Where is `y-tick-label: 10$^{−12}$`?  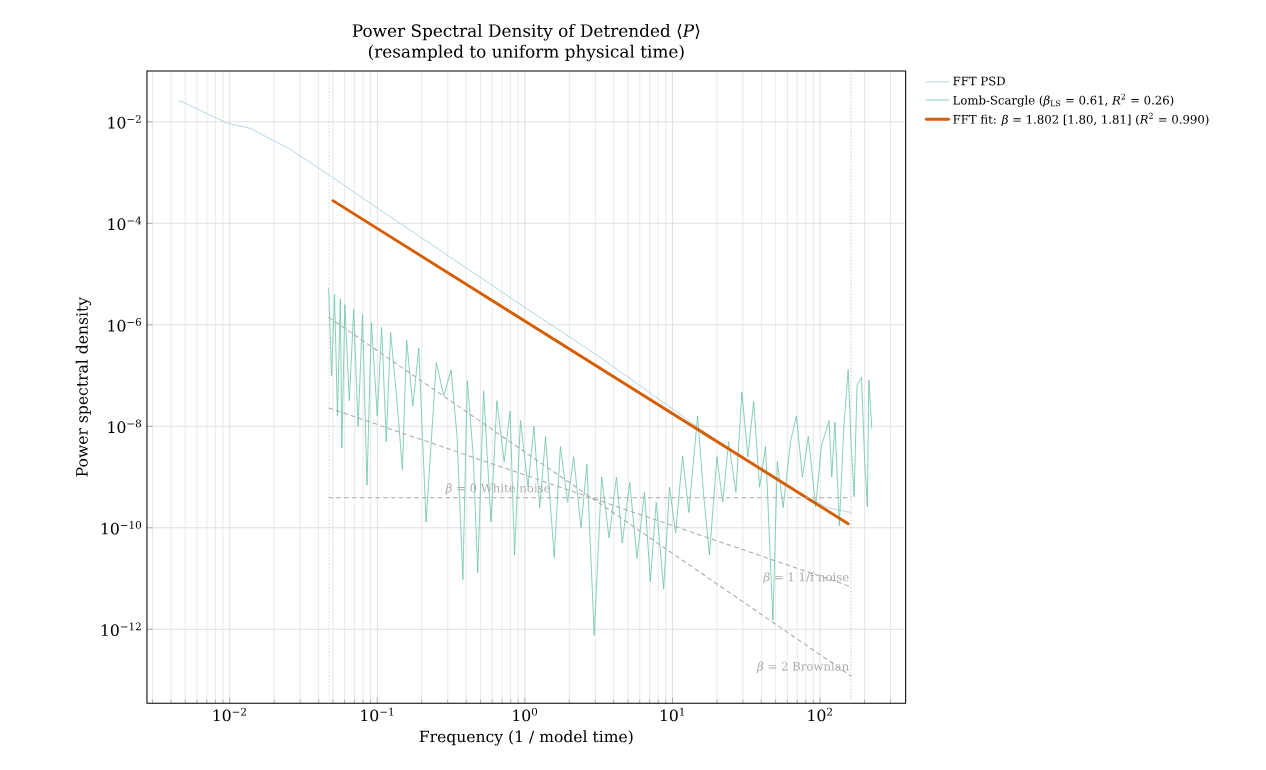 y-tick-label: 10$^{−12}$ is located at coordinates (121, 629).